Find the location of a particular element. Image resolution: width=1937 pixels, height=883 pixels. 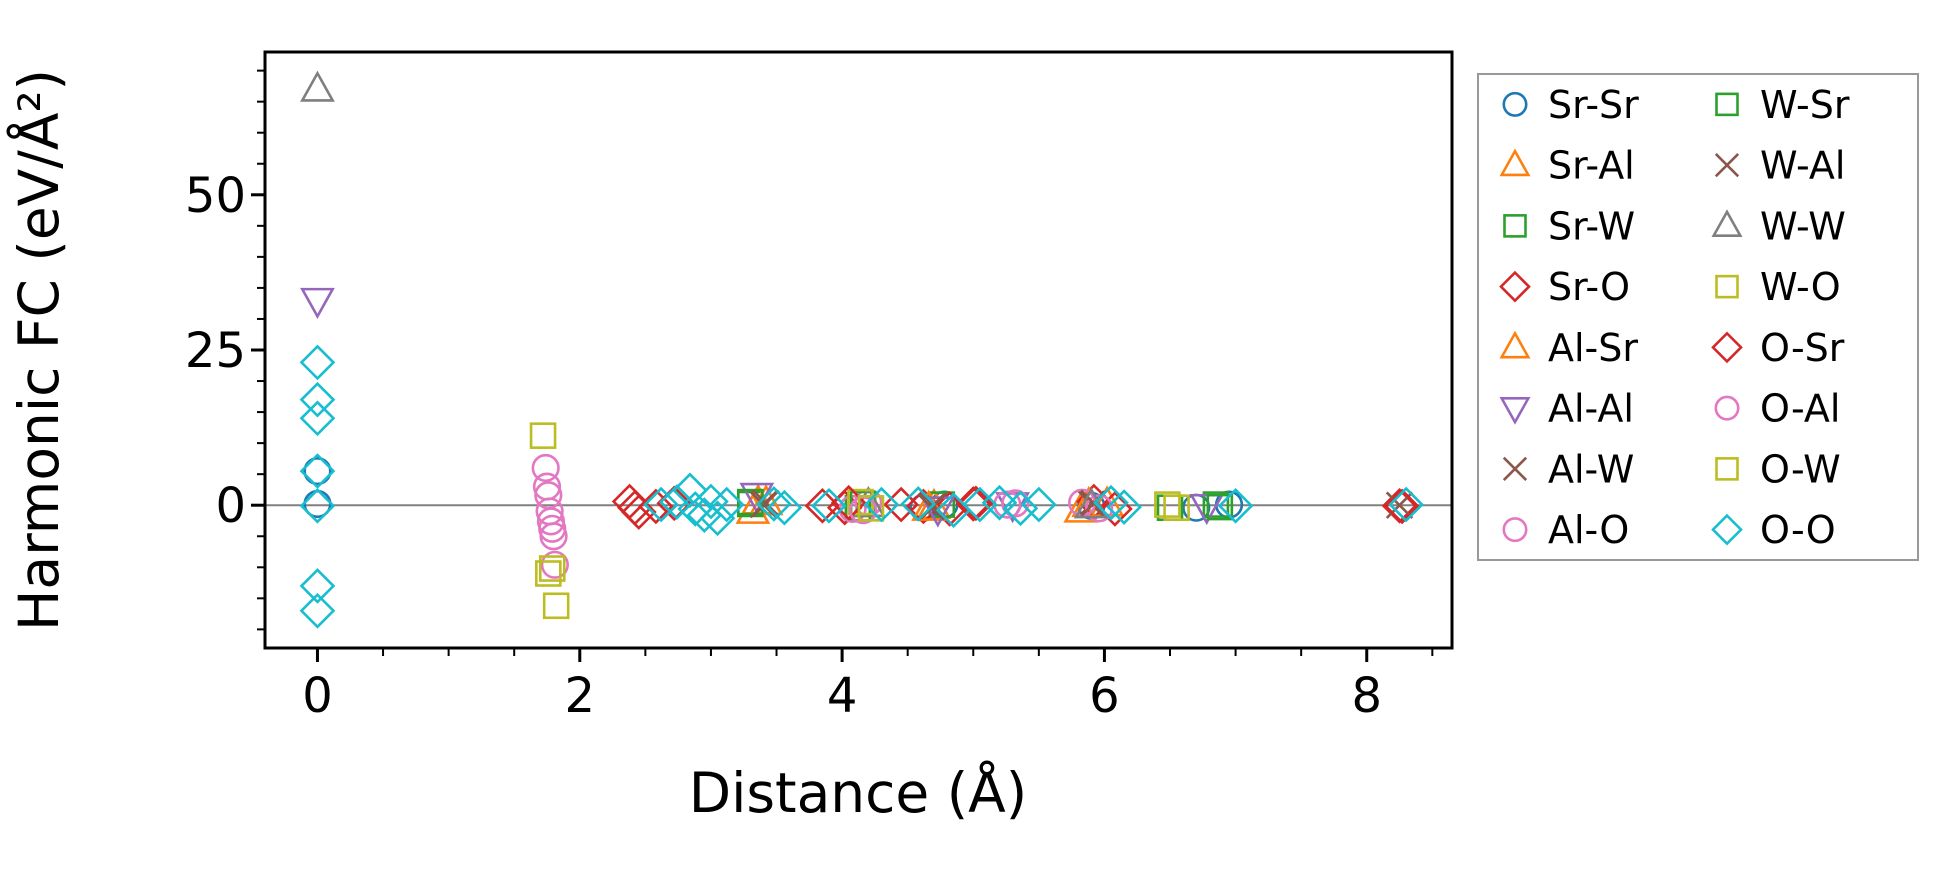

x-tick-label: 2 is located at coordinates (580, 696).